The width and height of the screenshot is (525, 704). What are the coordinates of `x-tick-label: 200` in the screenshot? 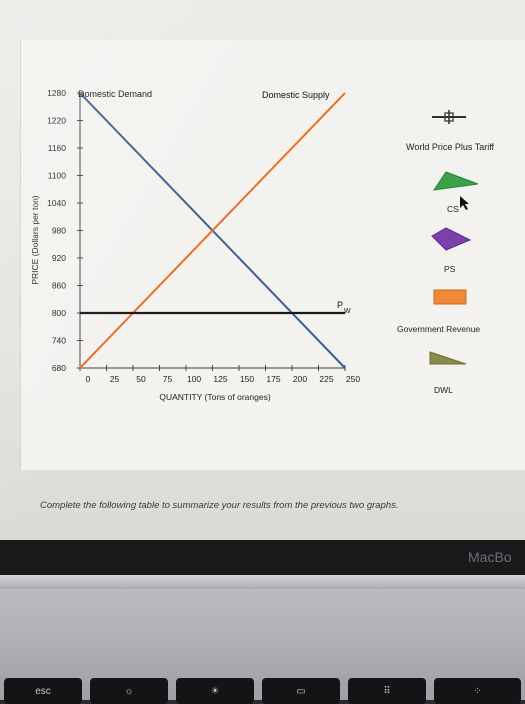 It's located at (300, 379).